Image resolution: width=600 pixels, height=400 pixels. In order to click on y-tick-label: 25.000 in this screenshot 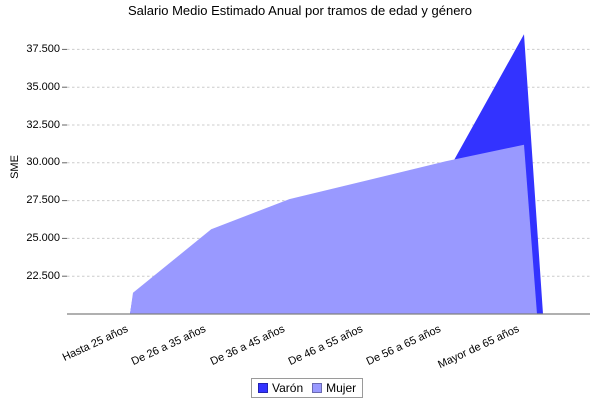, I will do `click(43, 237)`.